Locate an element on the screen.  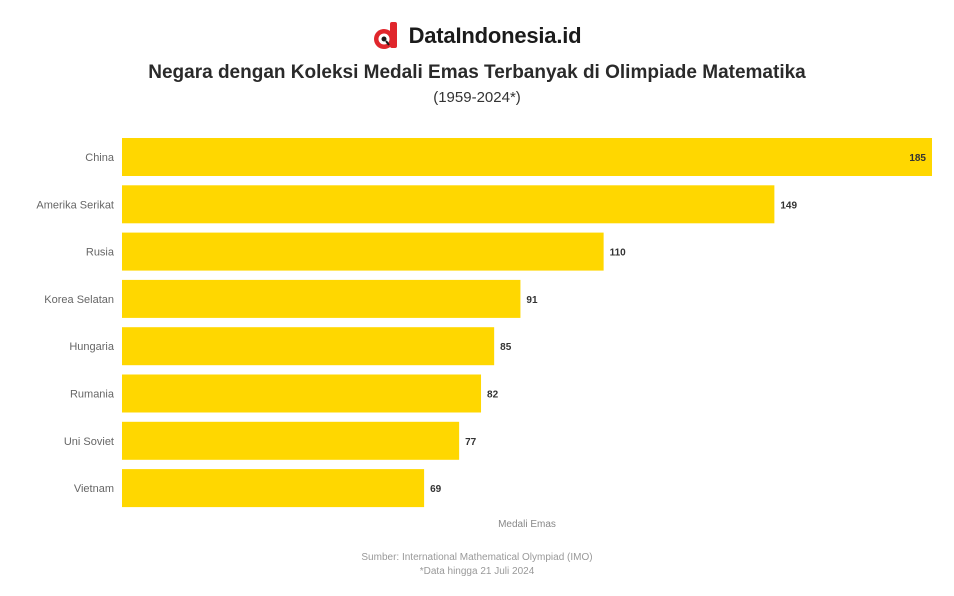
category-label: China is located at coordinates (100, 158).